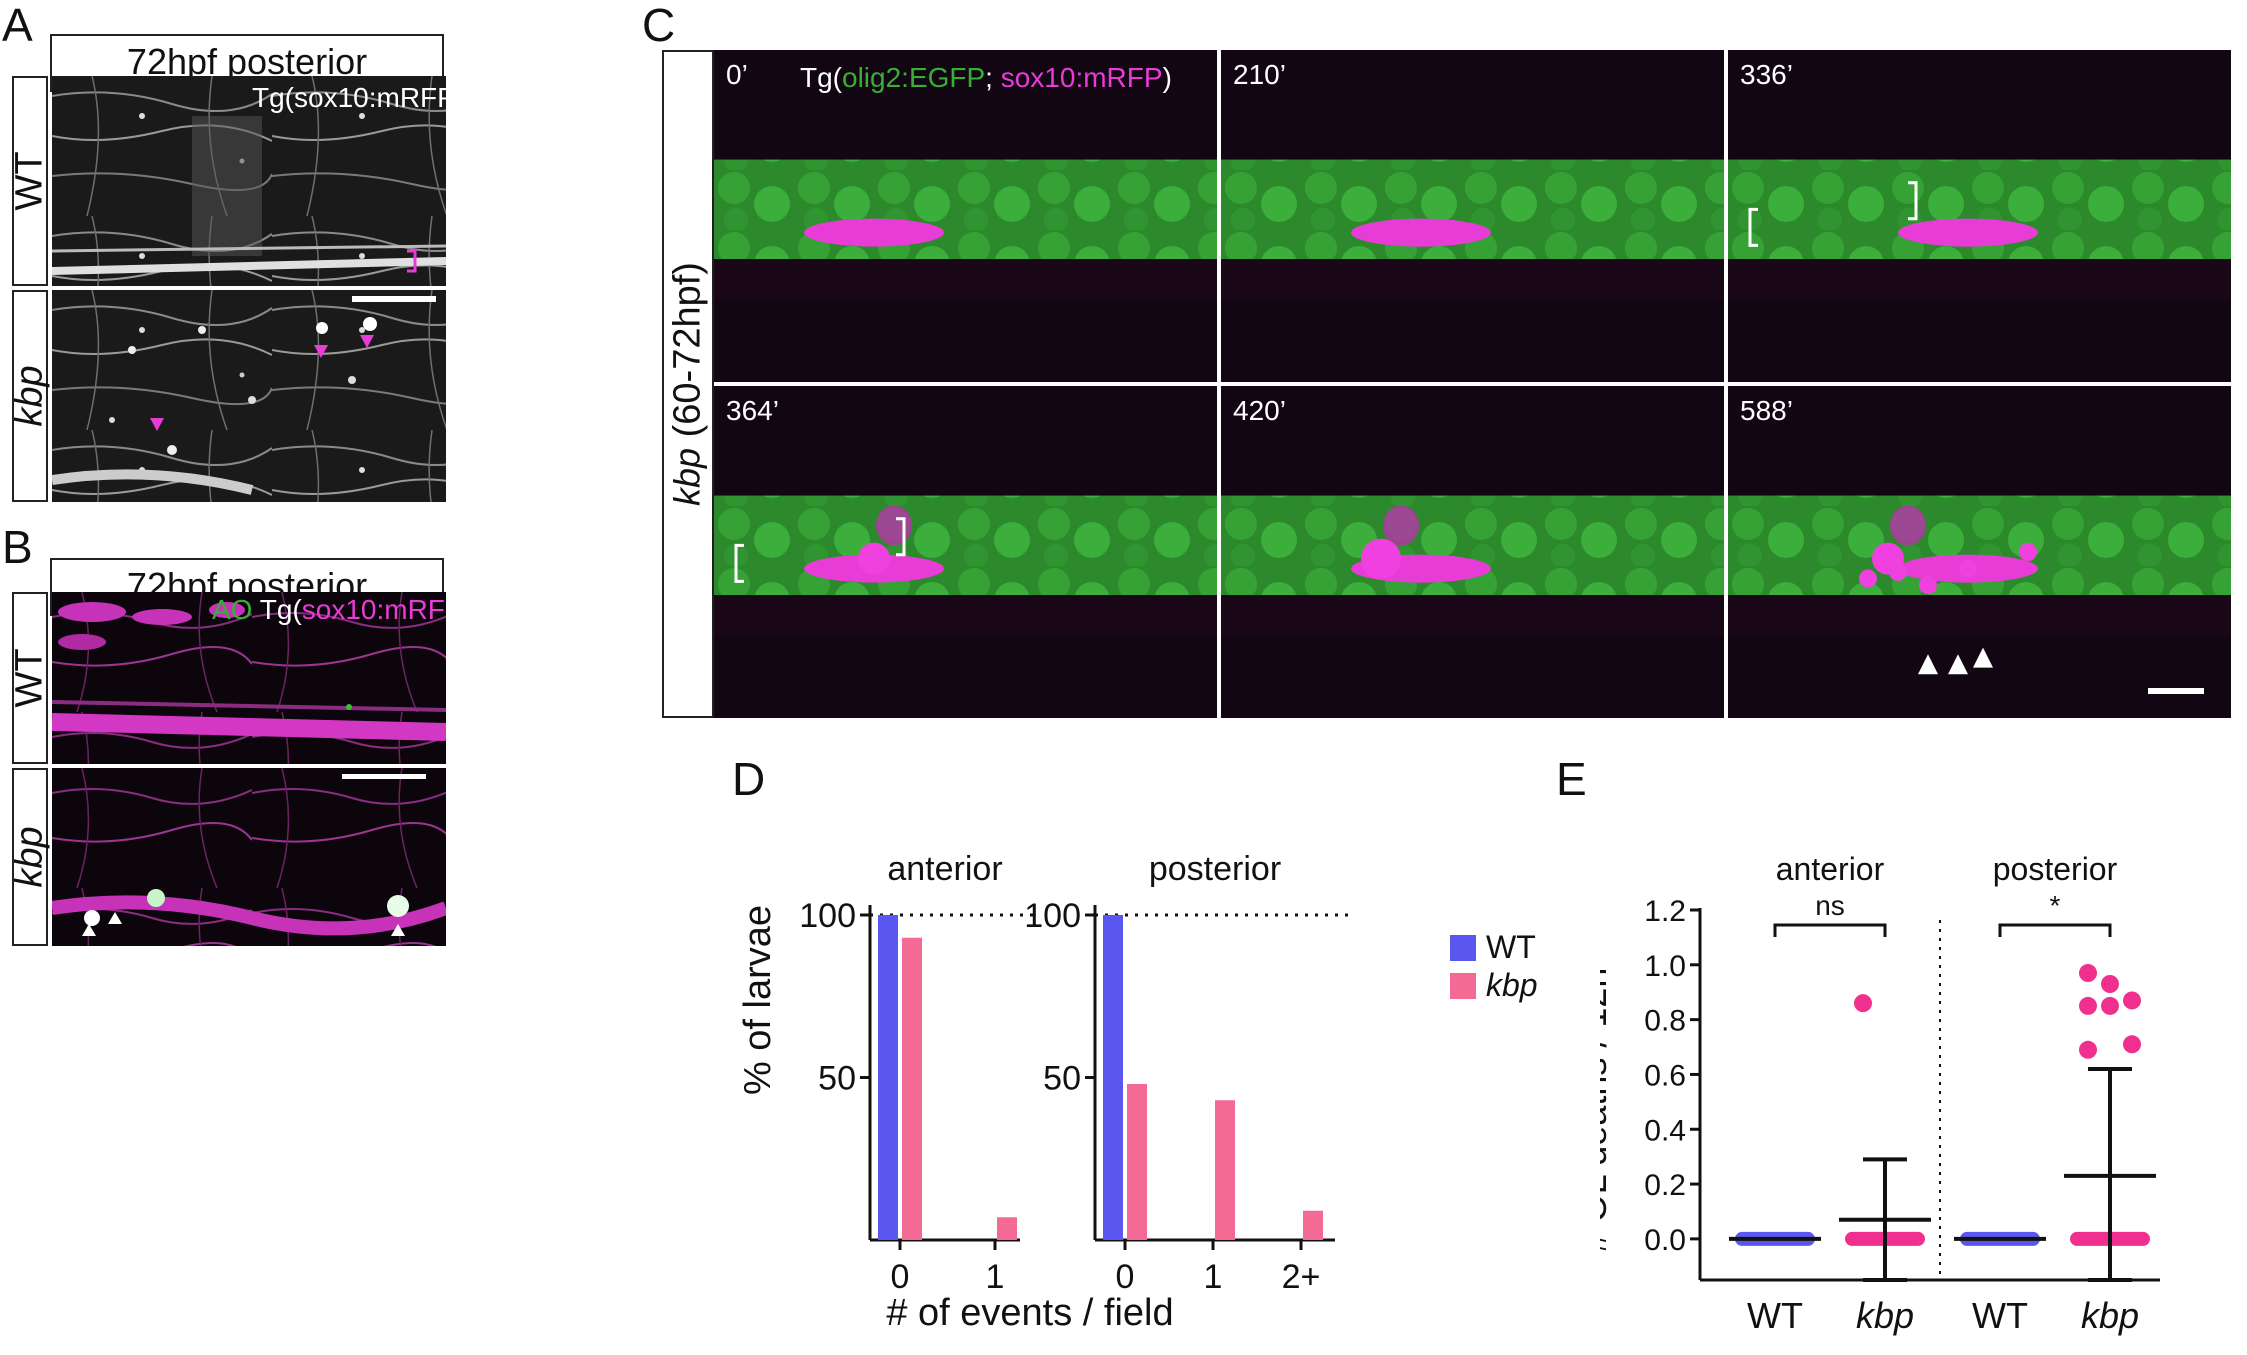 The image size is (2247, 1355). What do you see at coordinates (914, 77) in the screenshot?
I see `annotation-olig2: olig2:EGFP` at bounding box center [914, 77].